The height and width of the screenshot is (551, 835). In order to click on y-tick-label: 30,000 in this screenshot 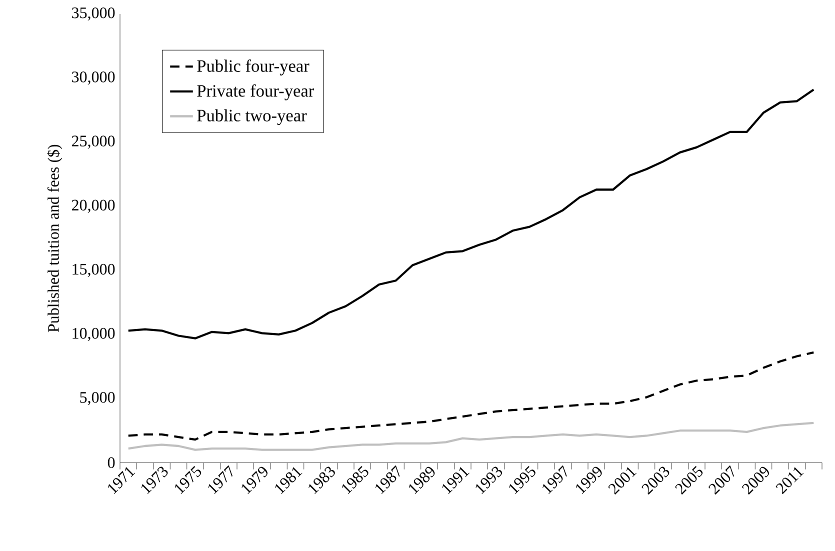, I will do `click(93, 78)`.